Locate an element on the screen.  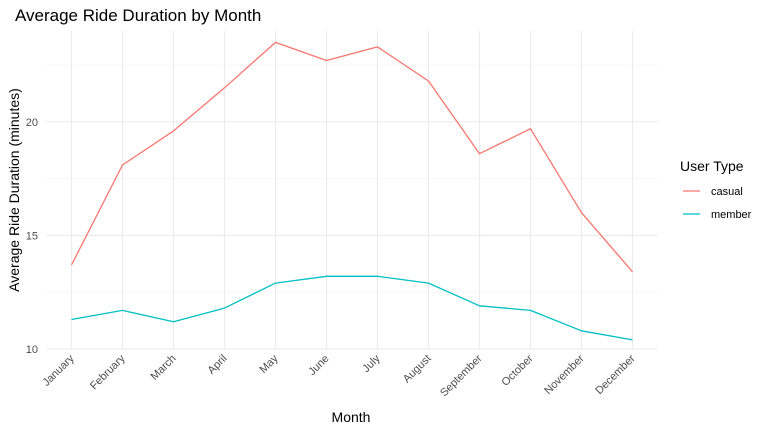
x-tick-label: November is located at coordinates (564, 374).